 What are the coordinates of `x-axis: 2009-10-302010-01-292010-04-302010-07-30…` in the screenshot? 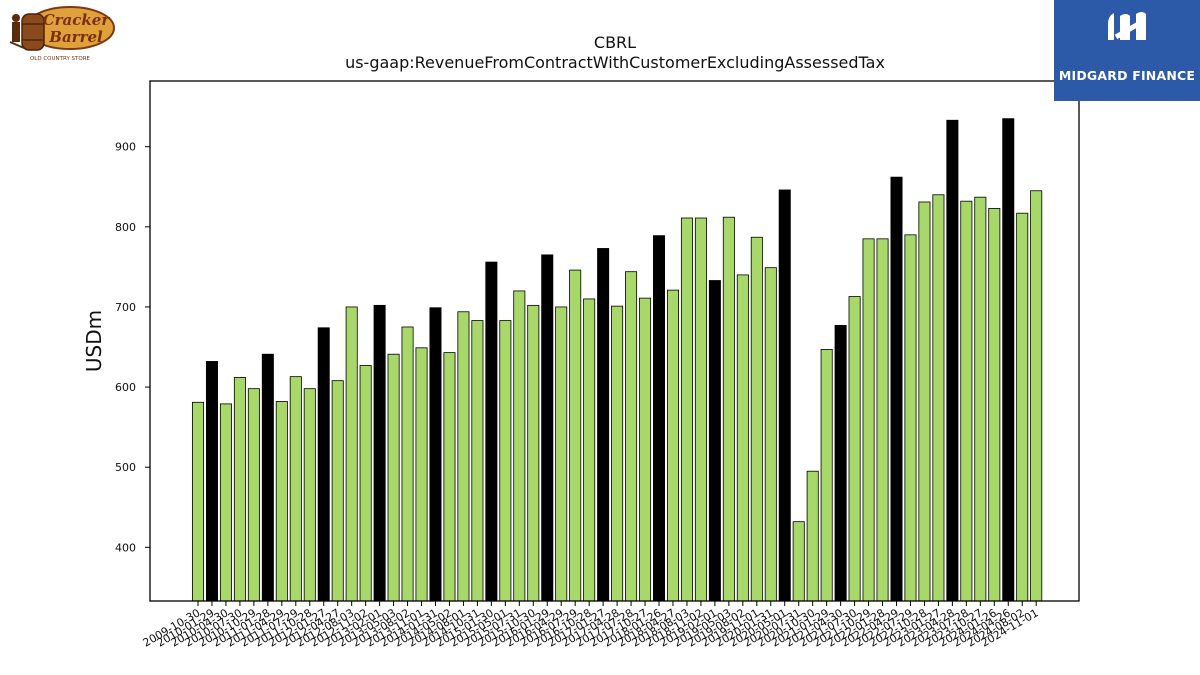 It's located at (591, 625).